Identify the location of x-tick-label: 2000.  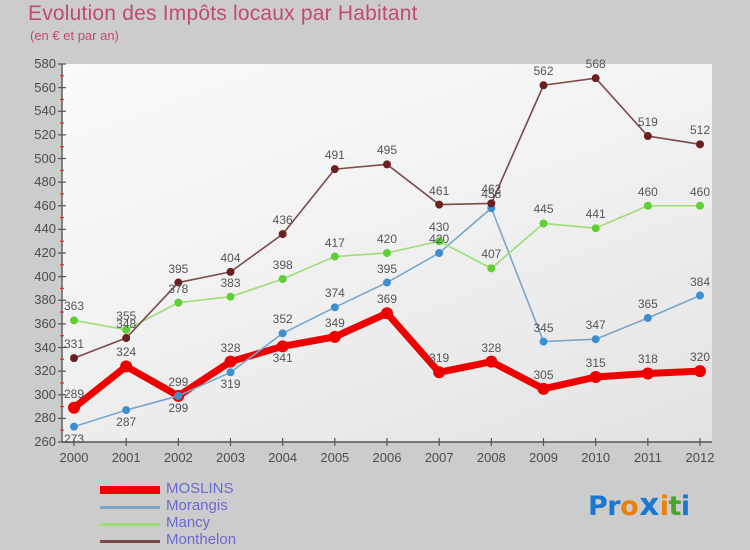
(74, 457).